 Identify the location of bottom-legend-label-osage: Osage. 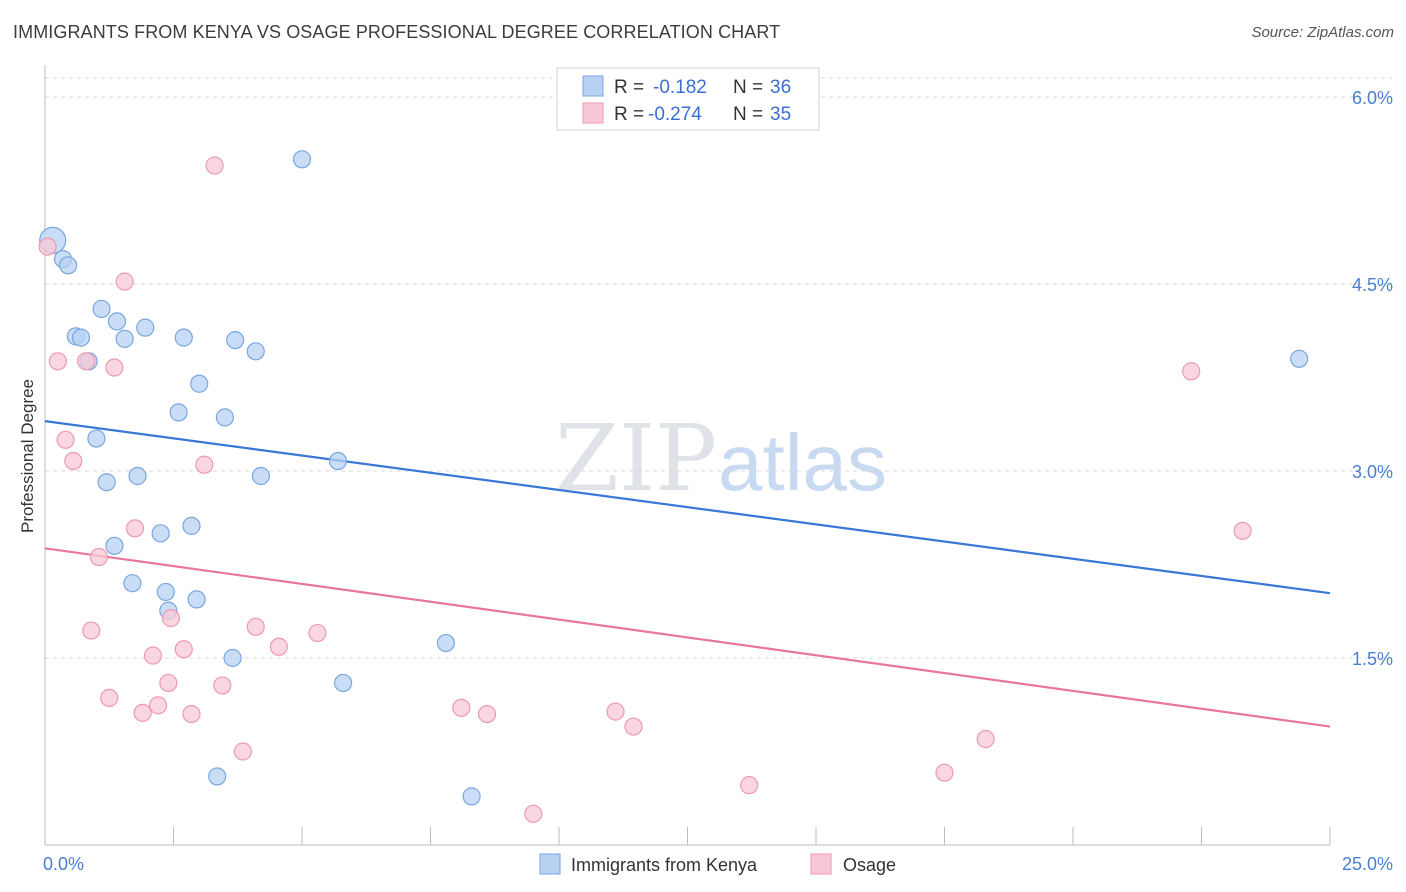
(869, 865).